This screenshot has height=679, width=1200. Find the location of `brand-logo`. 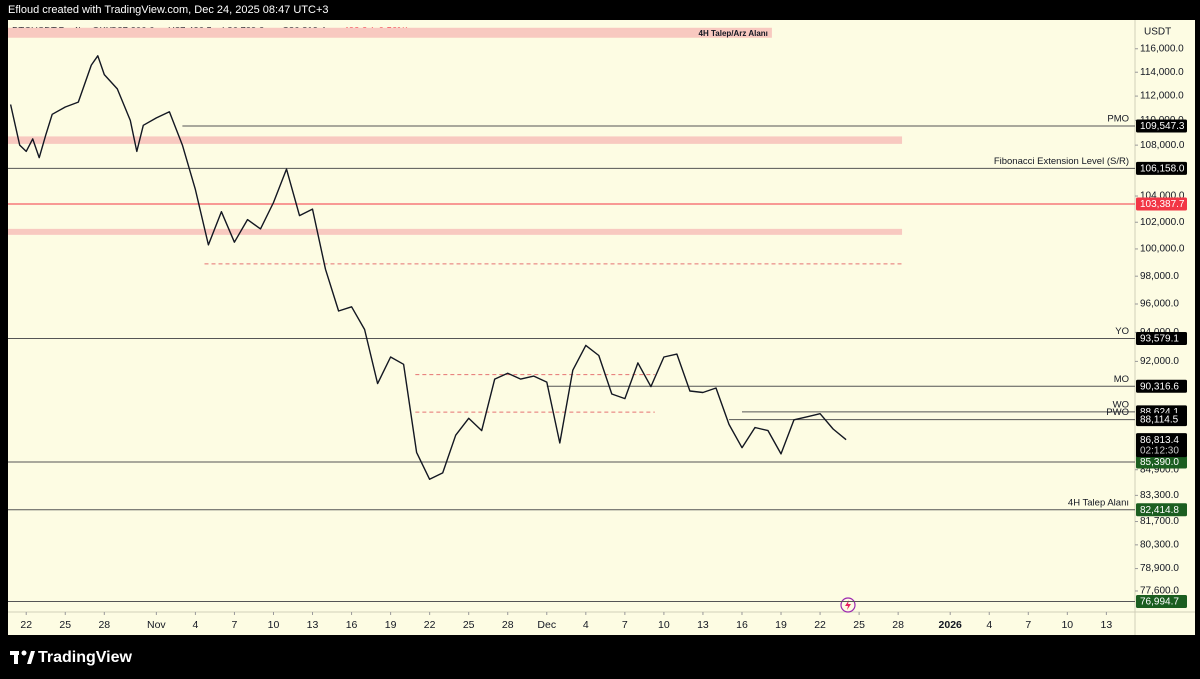

brand-logo is located at coordinates (22, 657).